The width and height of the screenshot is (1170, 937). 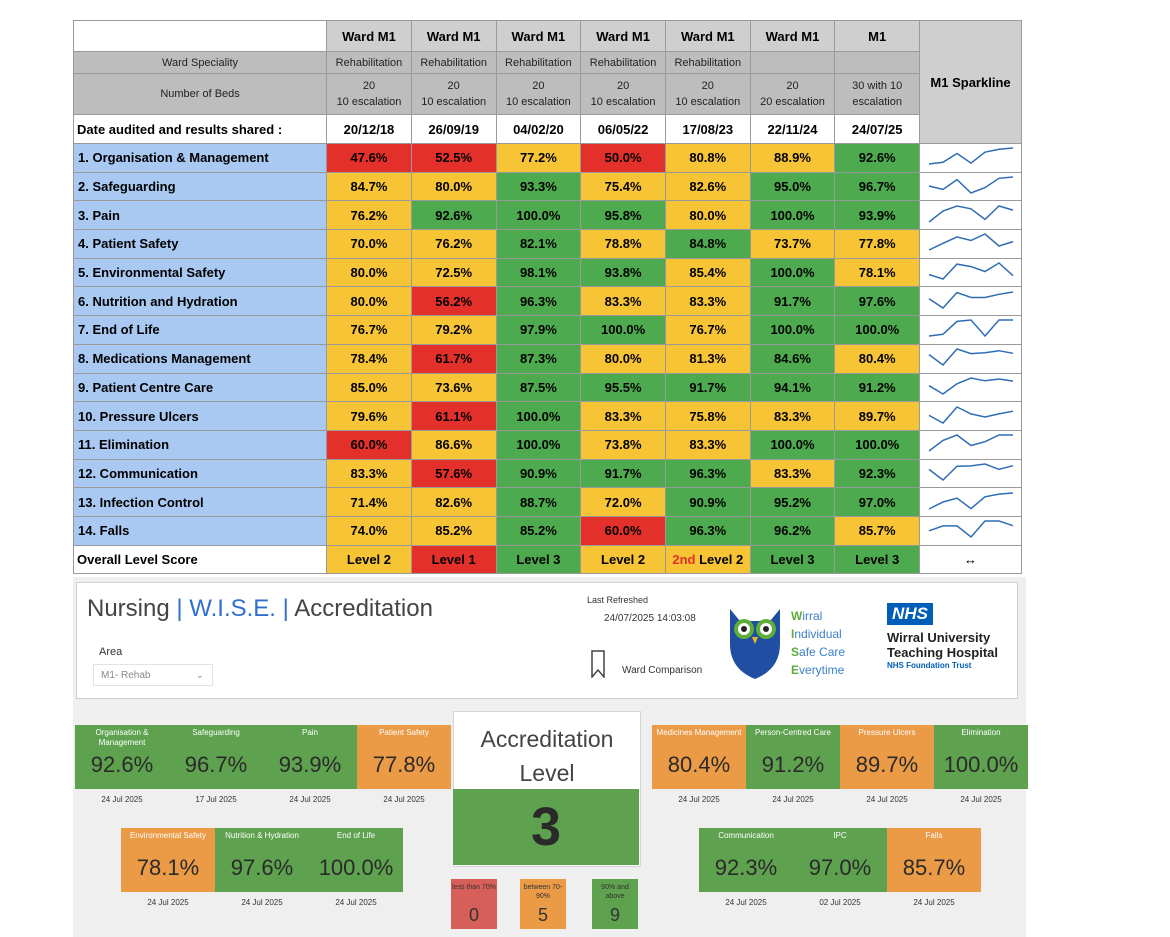 What do you see at coordinates (934, 835) in the screenshot?
I see `kpi-tile-label: Falls` at bounding box center [934, 835].